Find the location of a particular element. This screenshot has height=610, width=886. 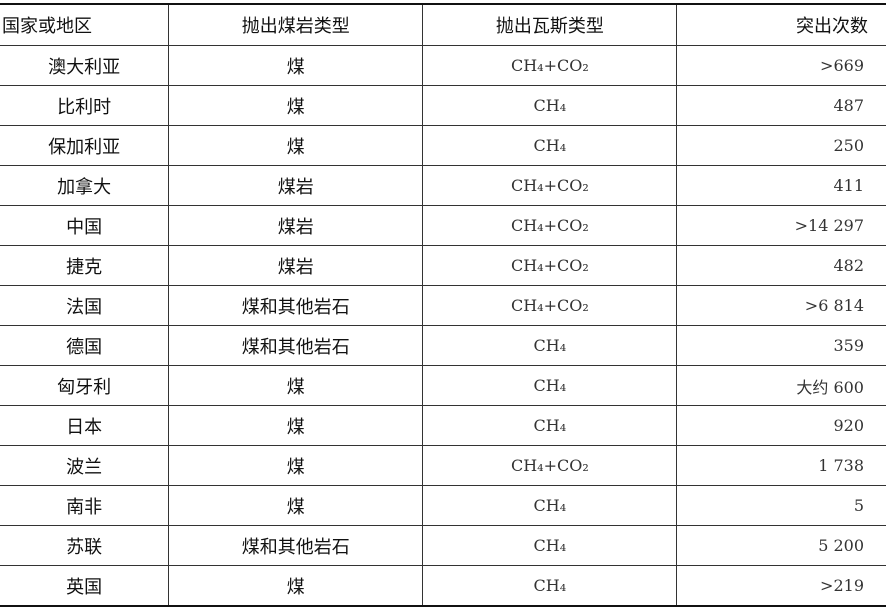

table-row: 苏联 煤和其他岩石 CH₄ 5 200 is located at coordinates (443, 545).